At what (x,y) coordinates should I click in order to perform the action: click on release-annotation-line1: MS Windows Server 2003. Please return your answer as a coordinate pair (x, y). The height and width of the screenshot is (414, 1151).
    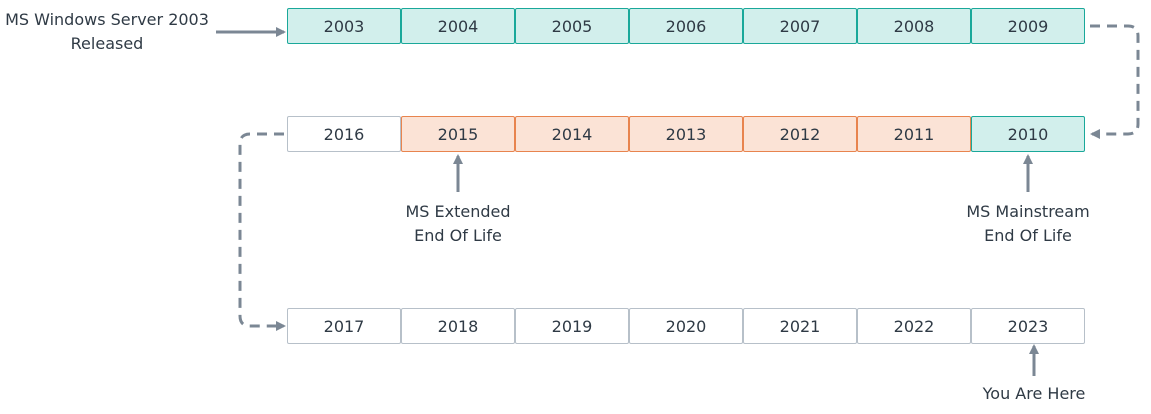
    Looking at the image, I should click on (107, 19).